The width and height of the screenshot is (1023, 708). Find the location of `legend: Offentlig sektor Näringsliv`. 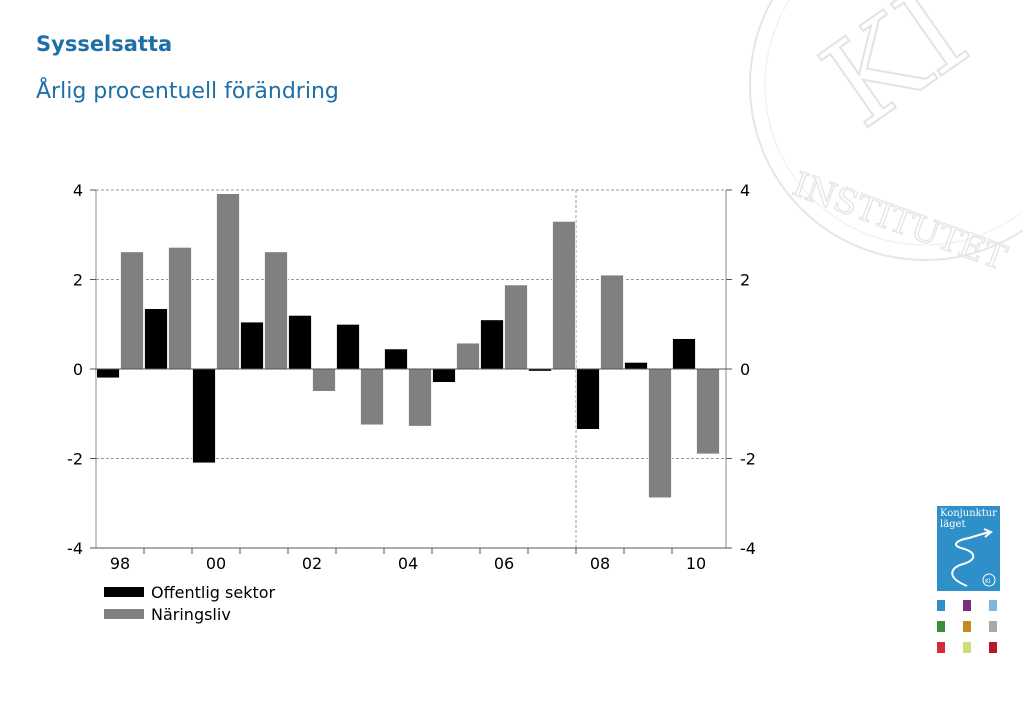

legend: Offentlig sektor Näringsliv is located at coordinates (190, 603).